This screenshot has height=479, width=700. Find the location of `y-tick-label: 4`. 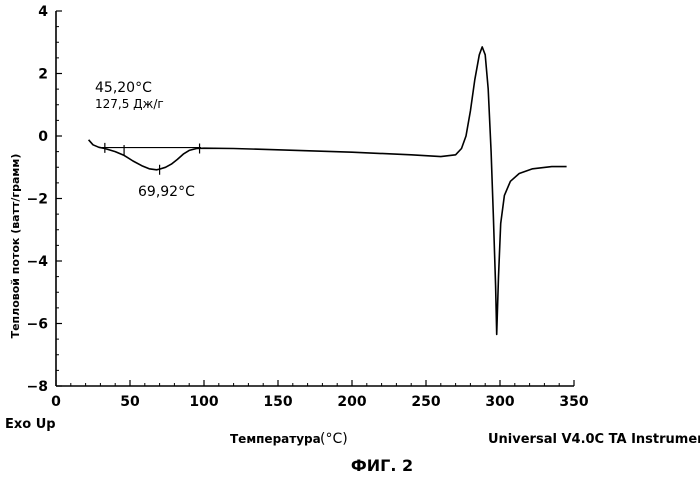

y-tick-label: 4 is located at coordinates (43, 12).